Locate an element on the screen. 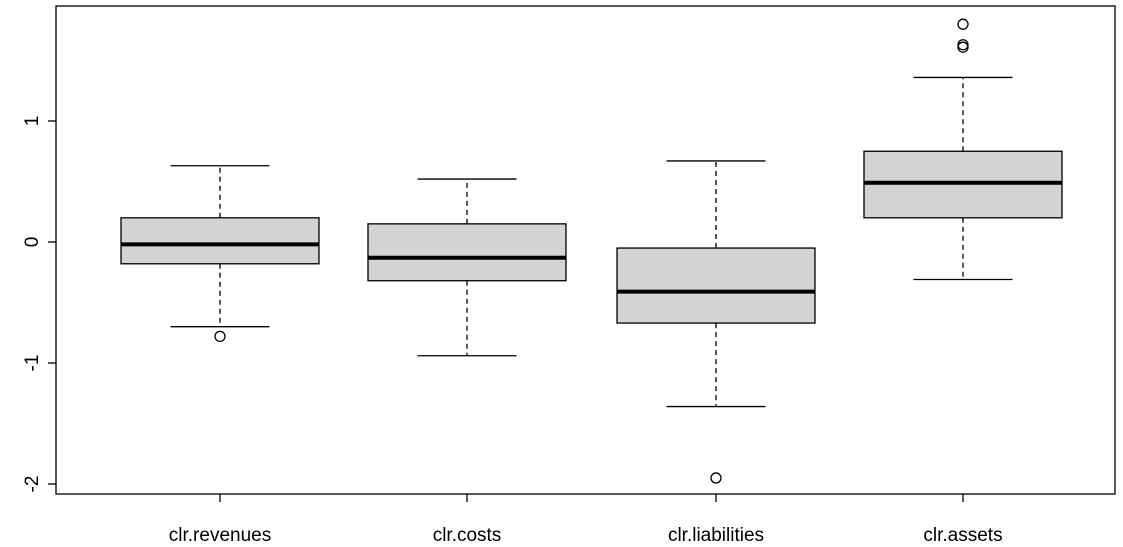 This screenshot has width=1123, height=547. box-clr-costs is located at coordinates (467, 267).